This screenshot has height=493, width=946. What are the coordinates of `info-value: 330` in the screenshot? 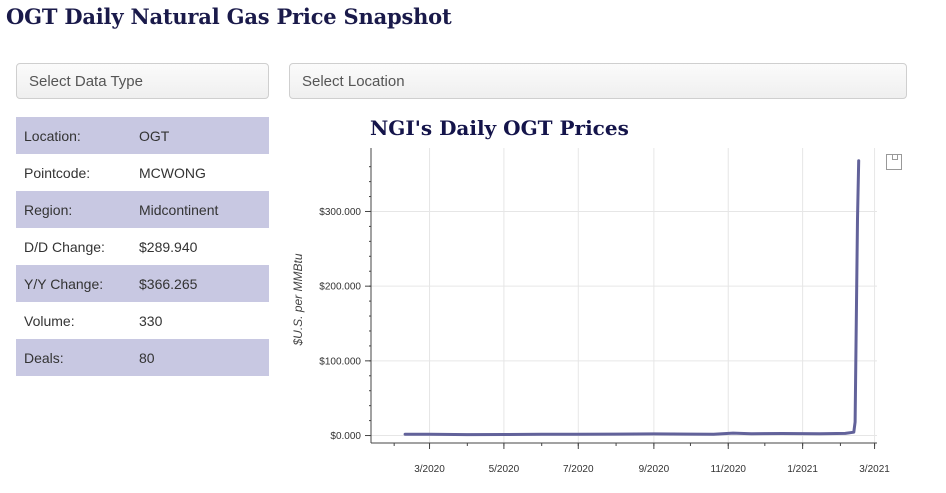 It's located at (151, 320).